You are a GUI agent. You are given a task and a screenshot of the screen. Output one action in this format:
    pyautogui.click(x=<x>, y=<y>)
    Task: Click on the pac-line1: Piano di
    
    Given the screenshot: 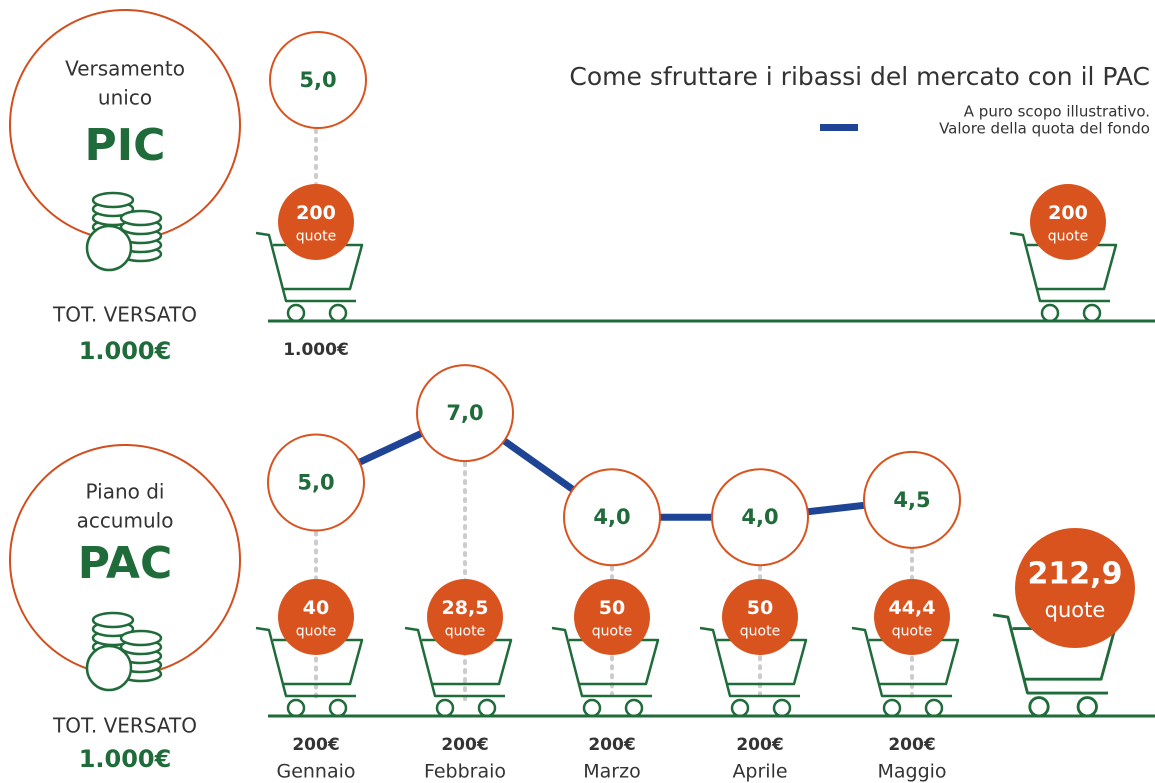 What is the action you would take?
    pyautogui.click(x=125, y=492)
    